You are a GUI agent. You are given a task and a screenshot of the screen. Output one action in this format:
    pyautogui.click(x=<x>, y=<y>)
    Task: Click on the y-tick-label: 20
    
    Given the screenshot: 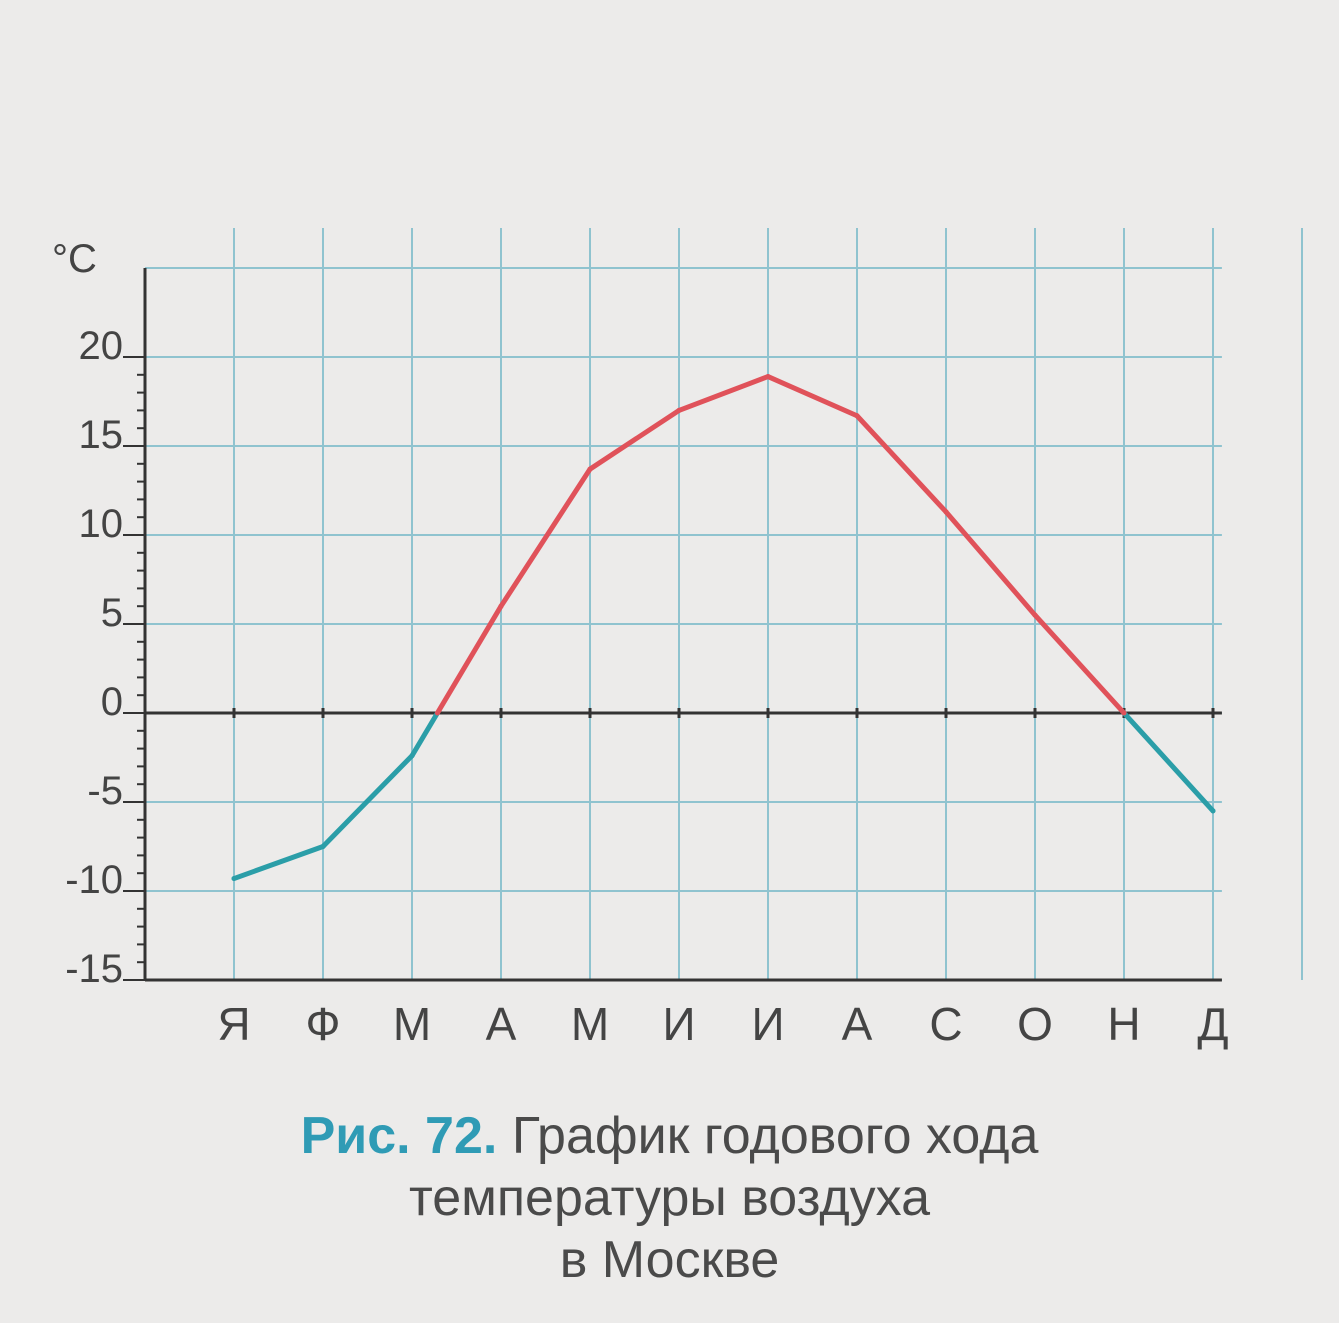 What is the action you would take?
    pyautogui.click(x=101, y=346)
    